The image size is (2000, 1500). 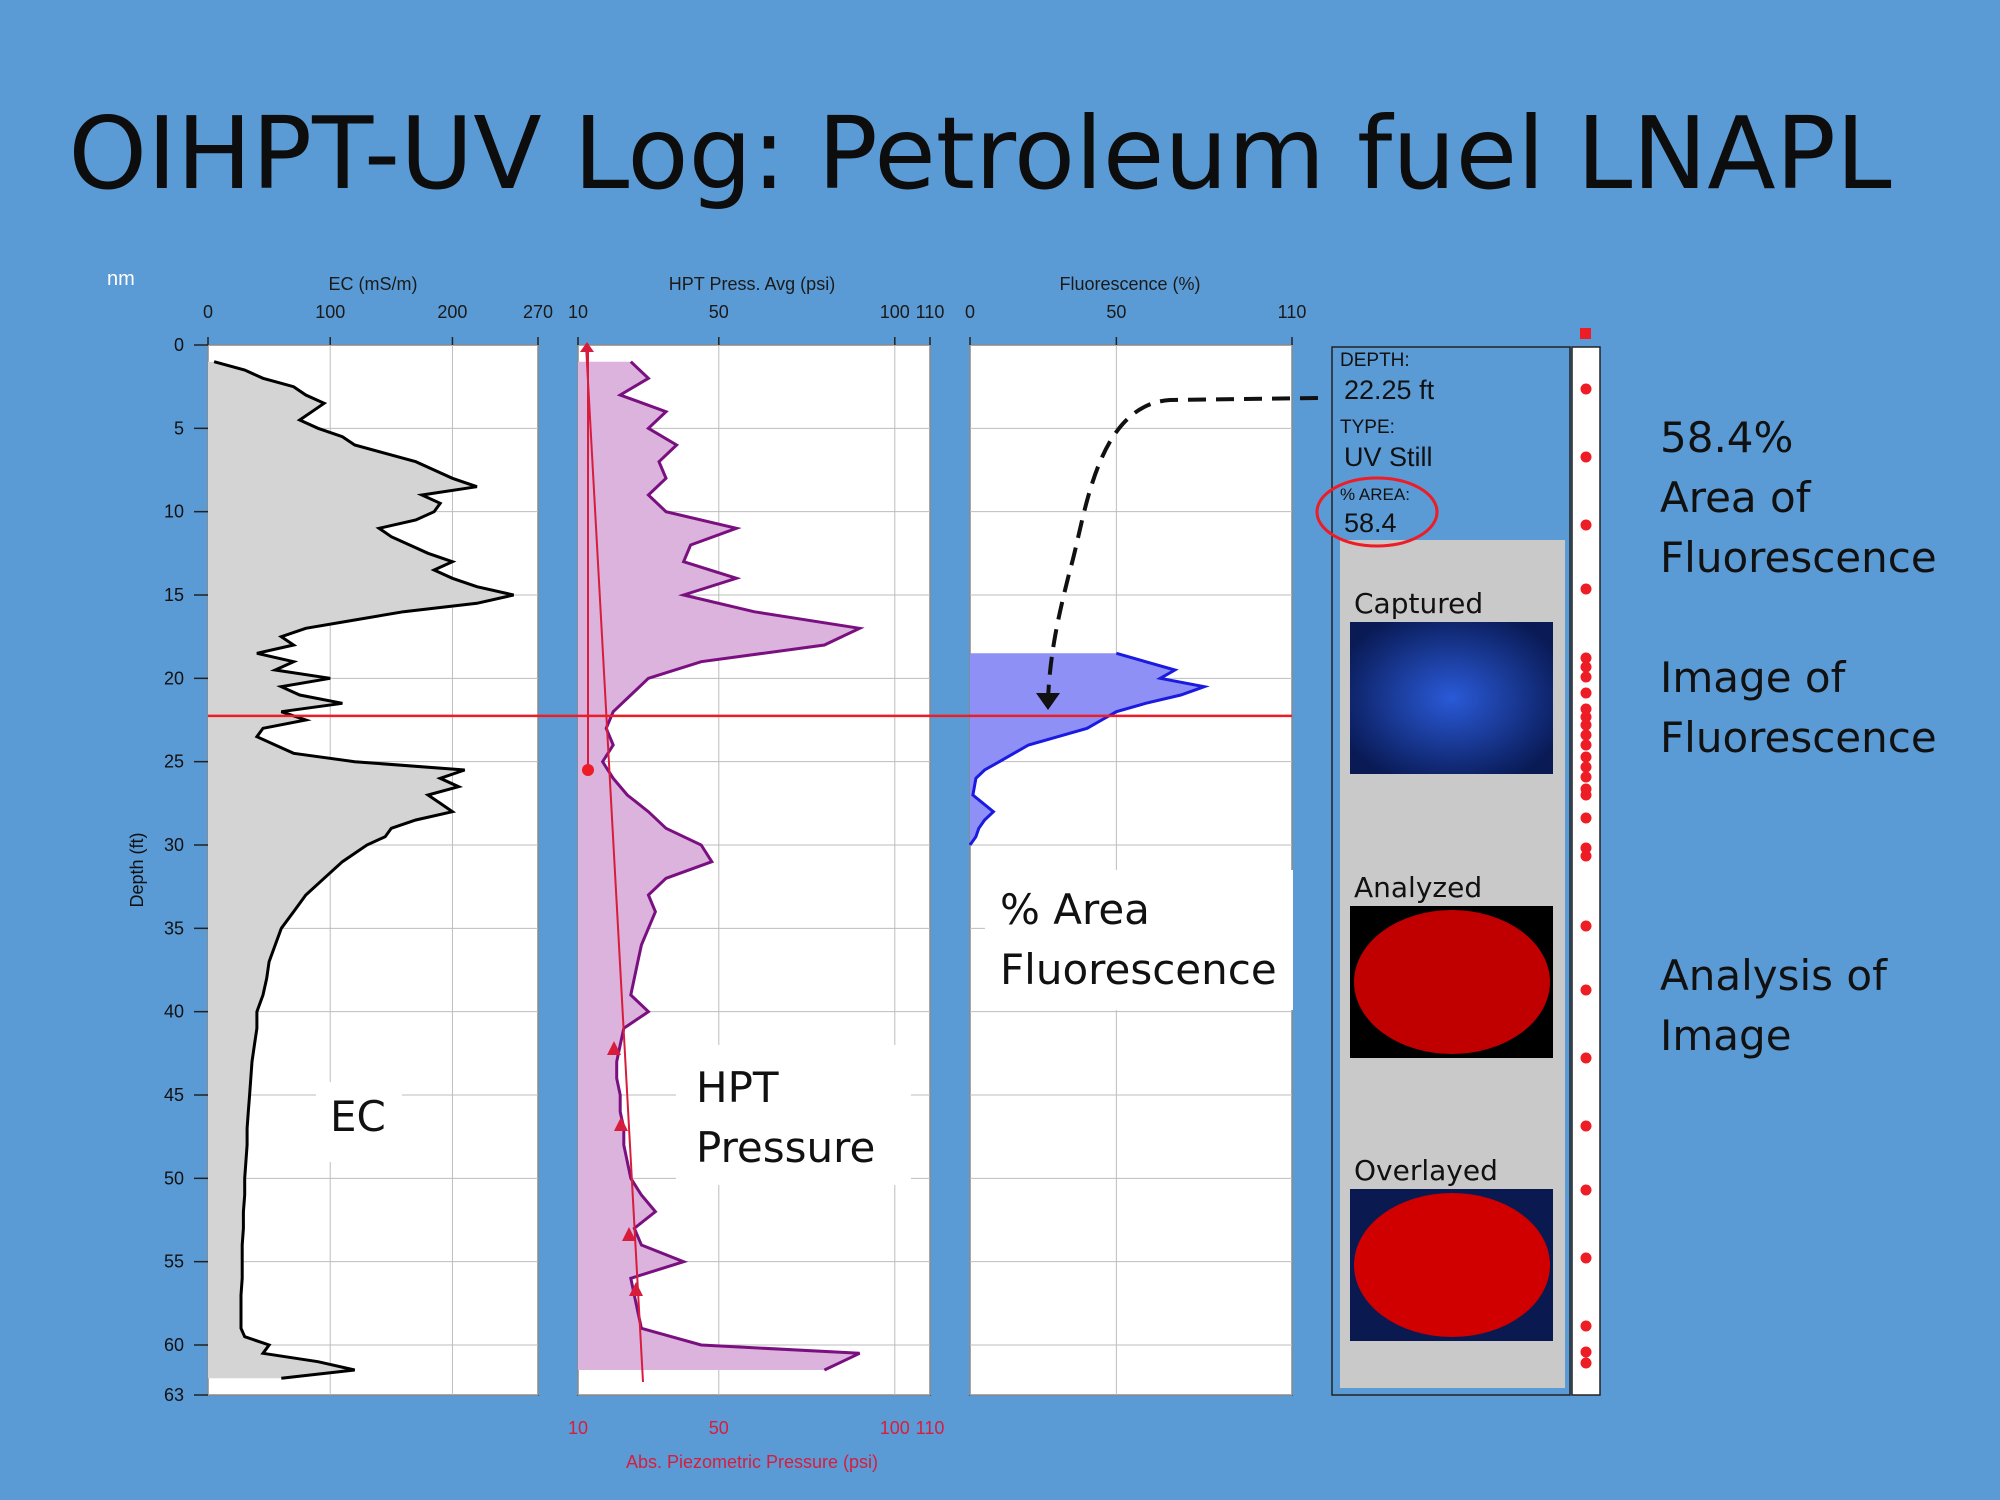 I want to click on right-label-image-of: Image of, so click(x=1753, y=677).